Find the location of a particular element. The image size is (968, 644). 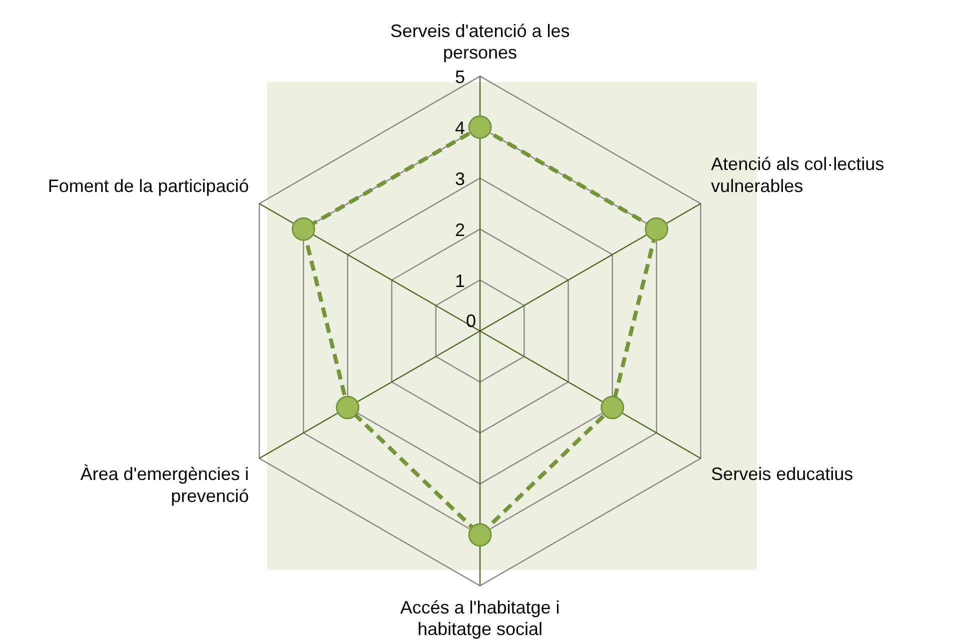

y-tick-label: 2 is located at coordinates (460, 230).